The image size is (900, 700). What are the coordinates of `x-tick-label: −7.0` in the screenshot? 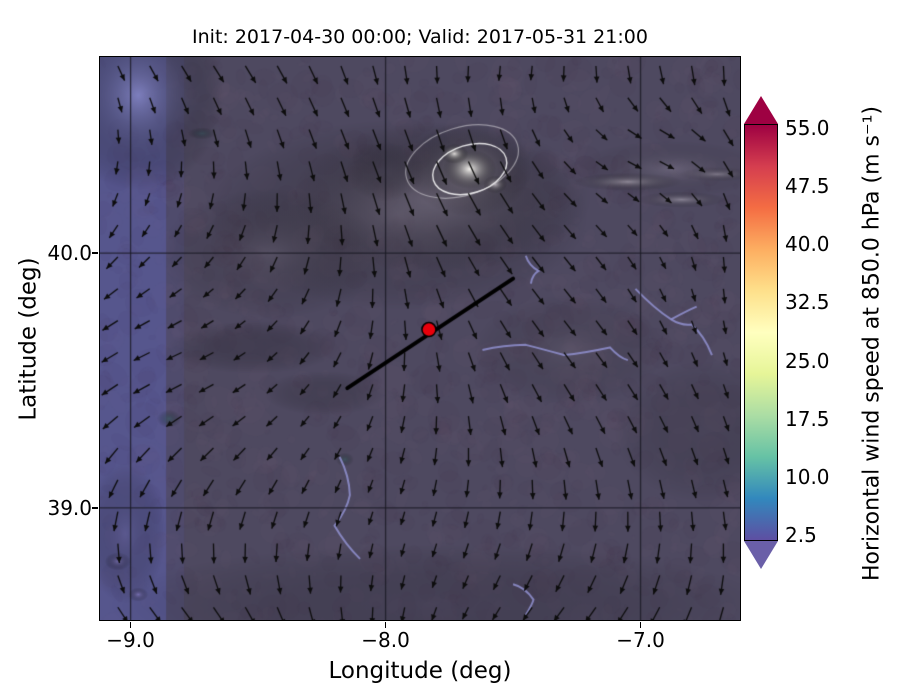 It's located at (640, 640).